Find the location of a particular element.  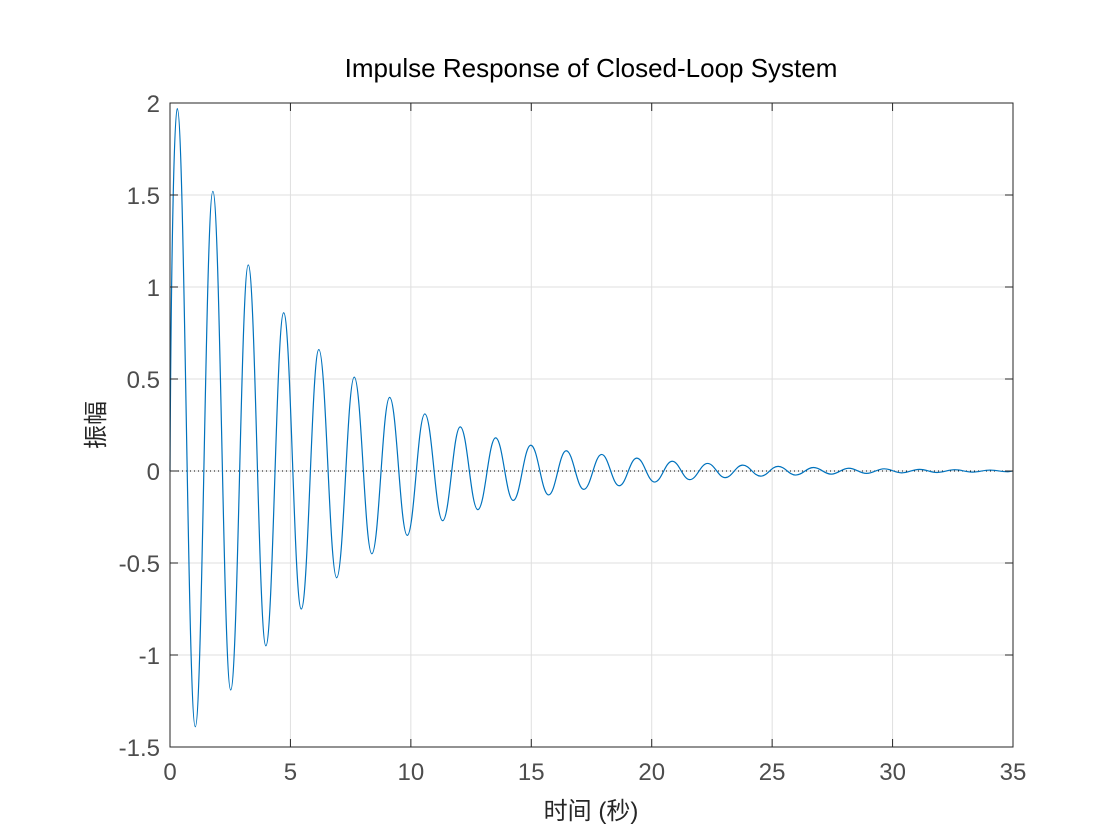

y-axis-label: 振幅 is located at coordinates (96, 425).